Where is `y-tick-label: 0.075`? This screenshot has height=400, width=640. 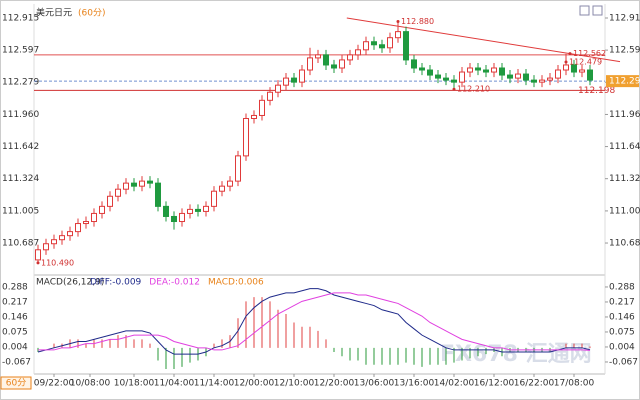 y-tick-label: 0.075 is located at coordinates (15, 332).